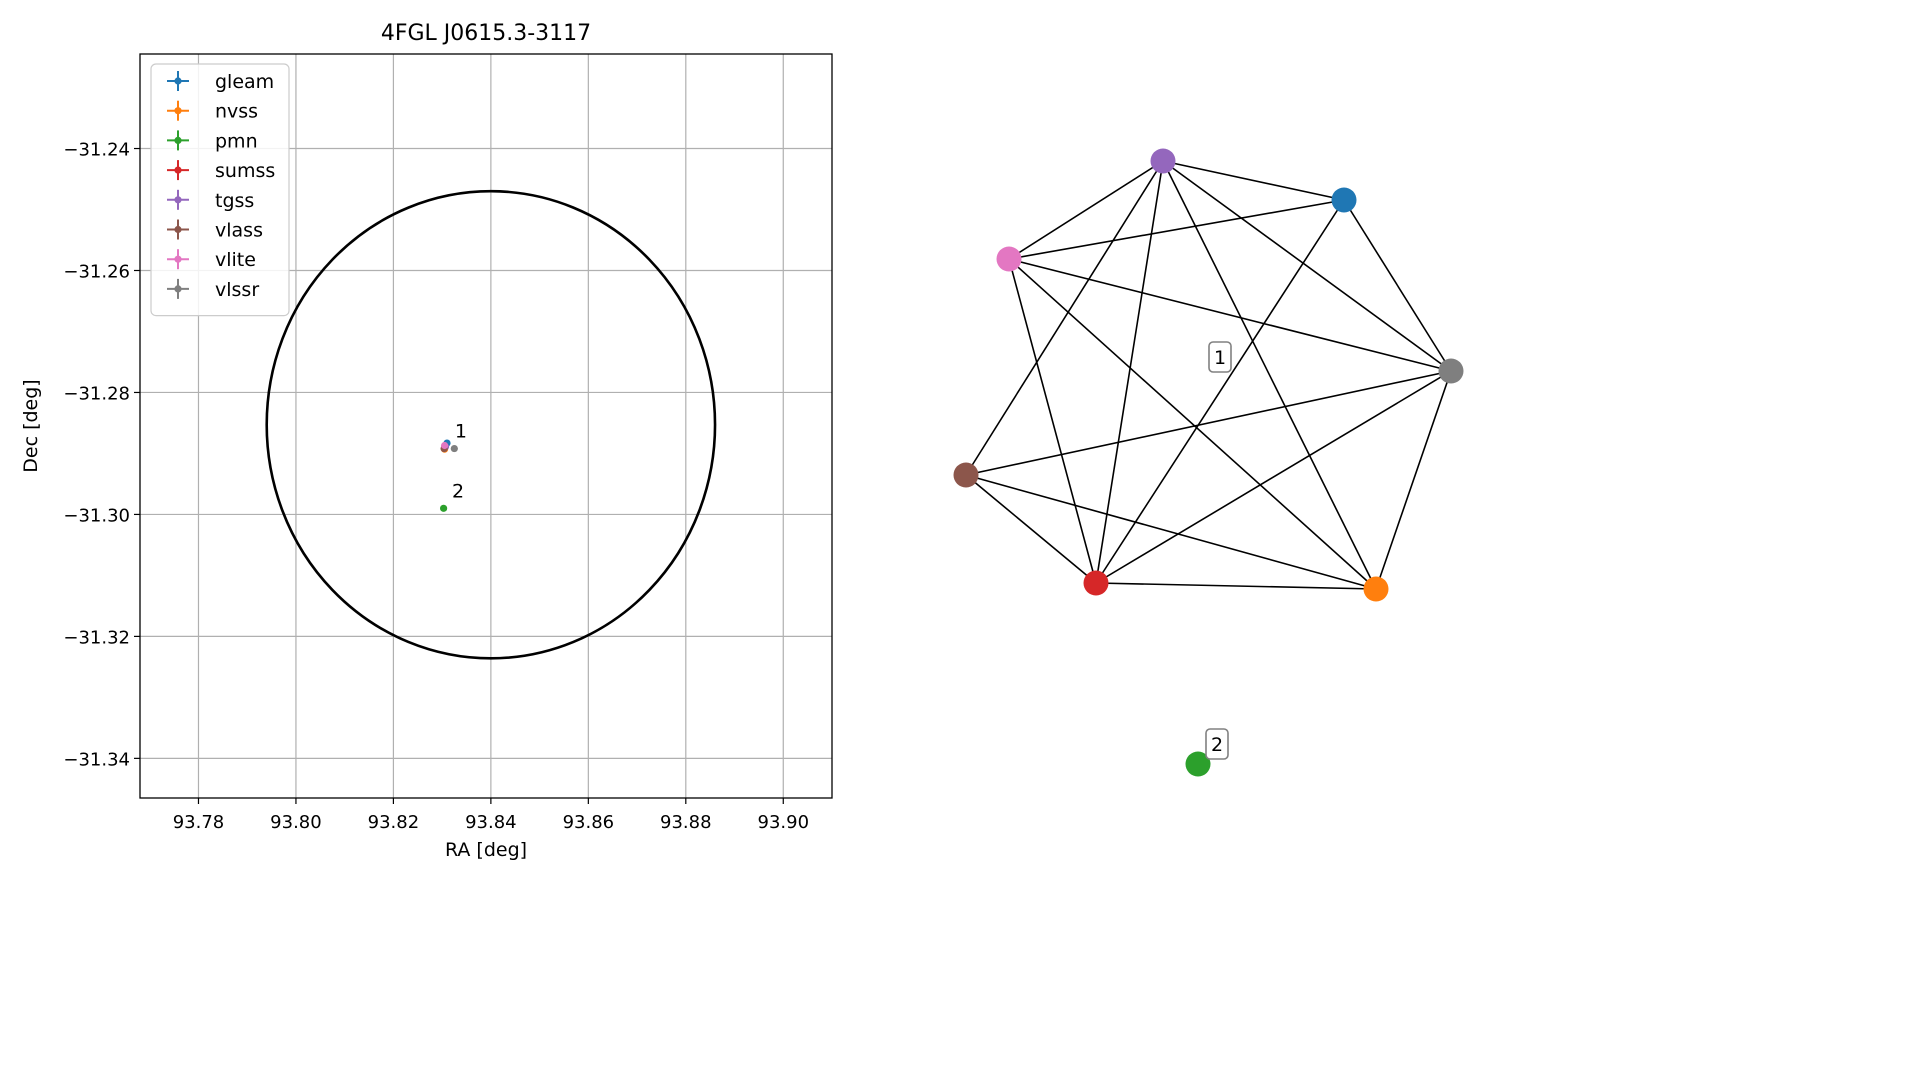 This screenshot has height=1080, width=1919. I want to click on network-labels: 12, so click(1218, 550).